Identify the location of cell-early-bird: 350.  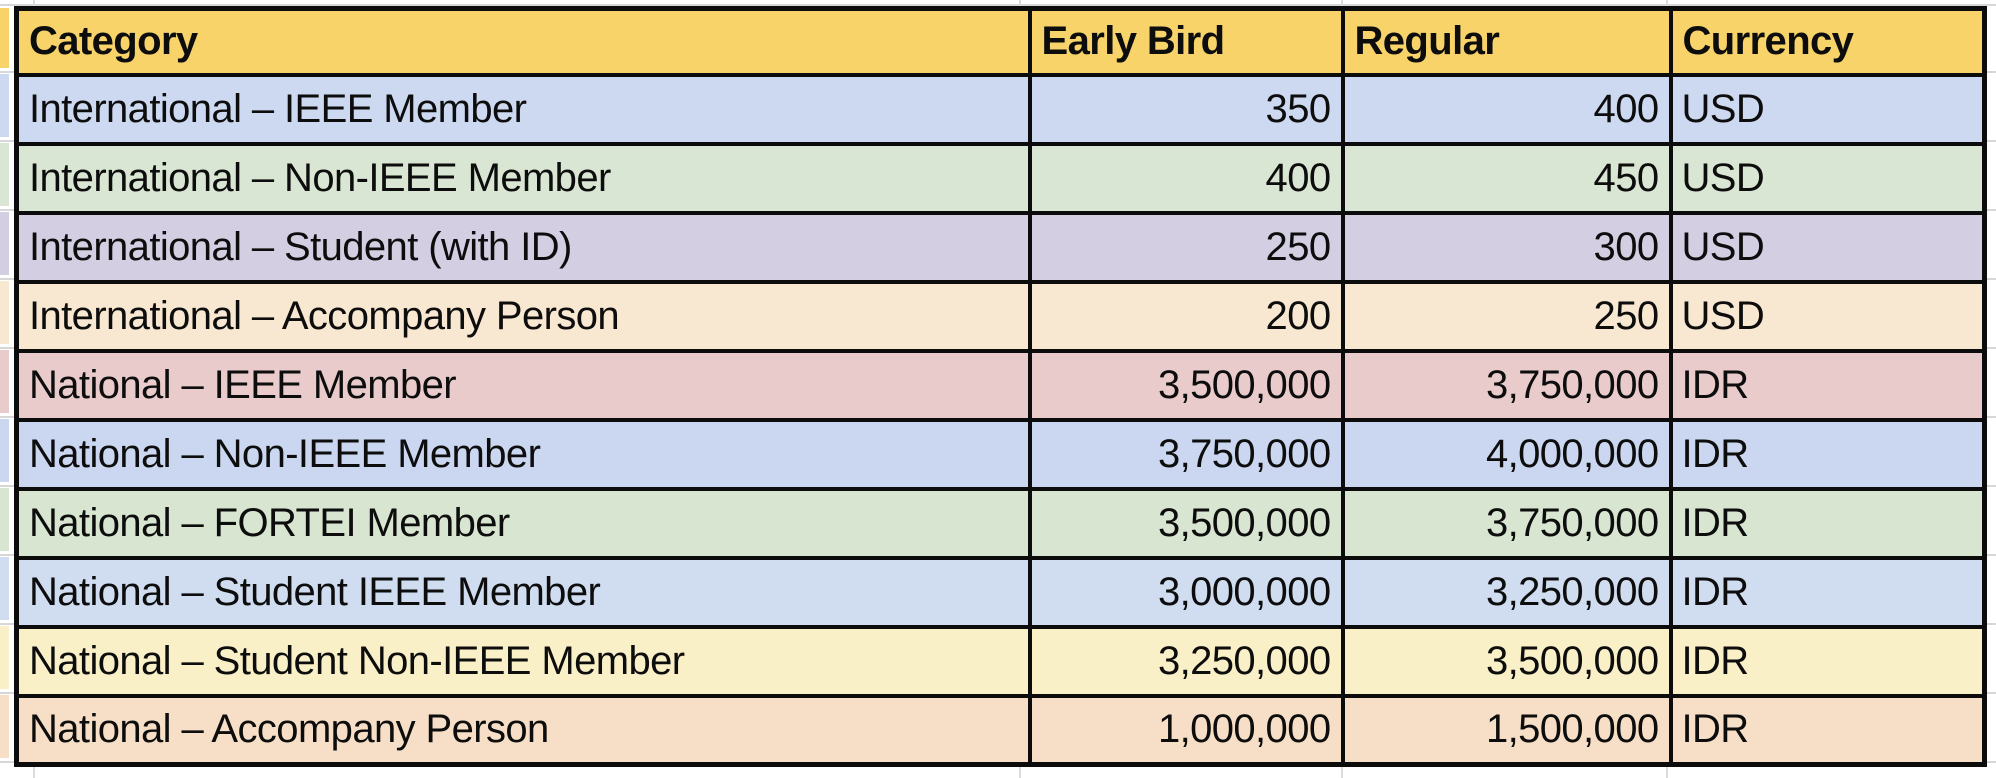
(1186, 109).